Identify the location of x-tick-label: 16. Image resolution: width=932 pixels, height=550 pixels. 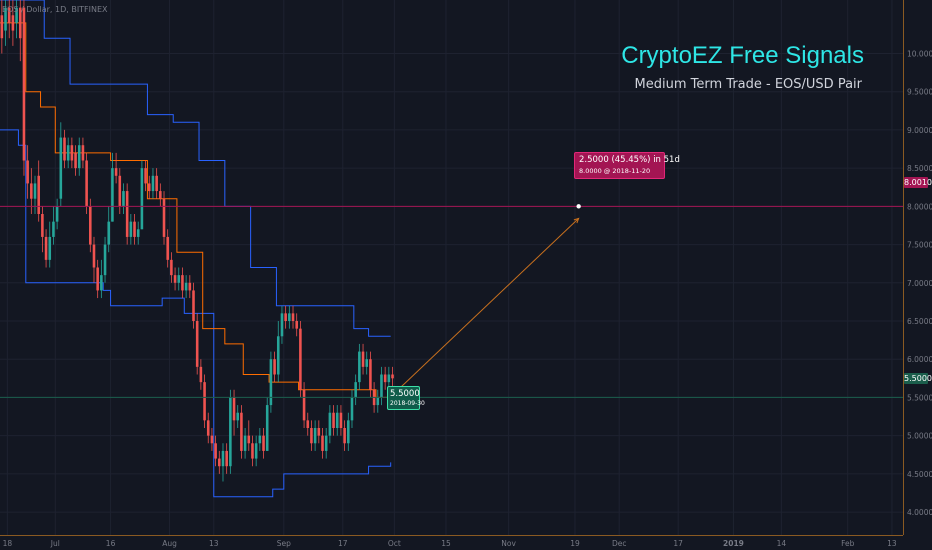
(111, 543).